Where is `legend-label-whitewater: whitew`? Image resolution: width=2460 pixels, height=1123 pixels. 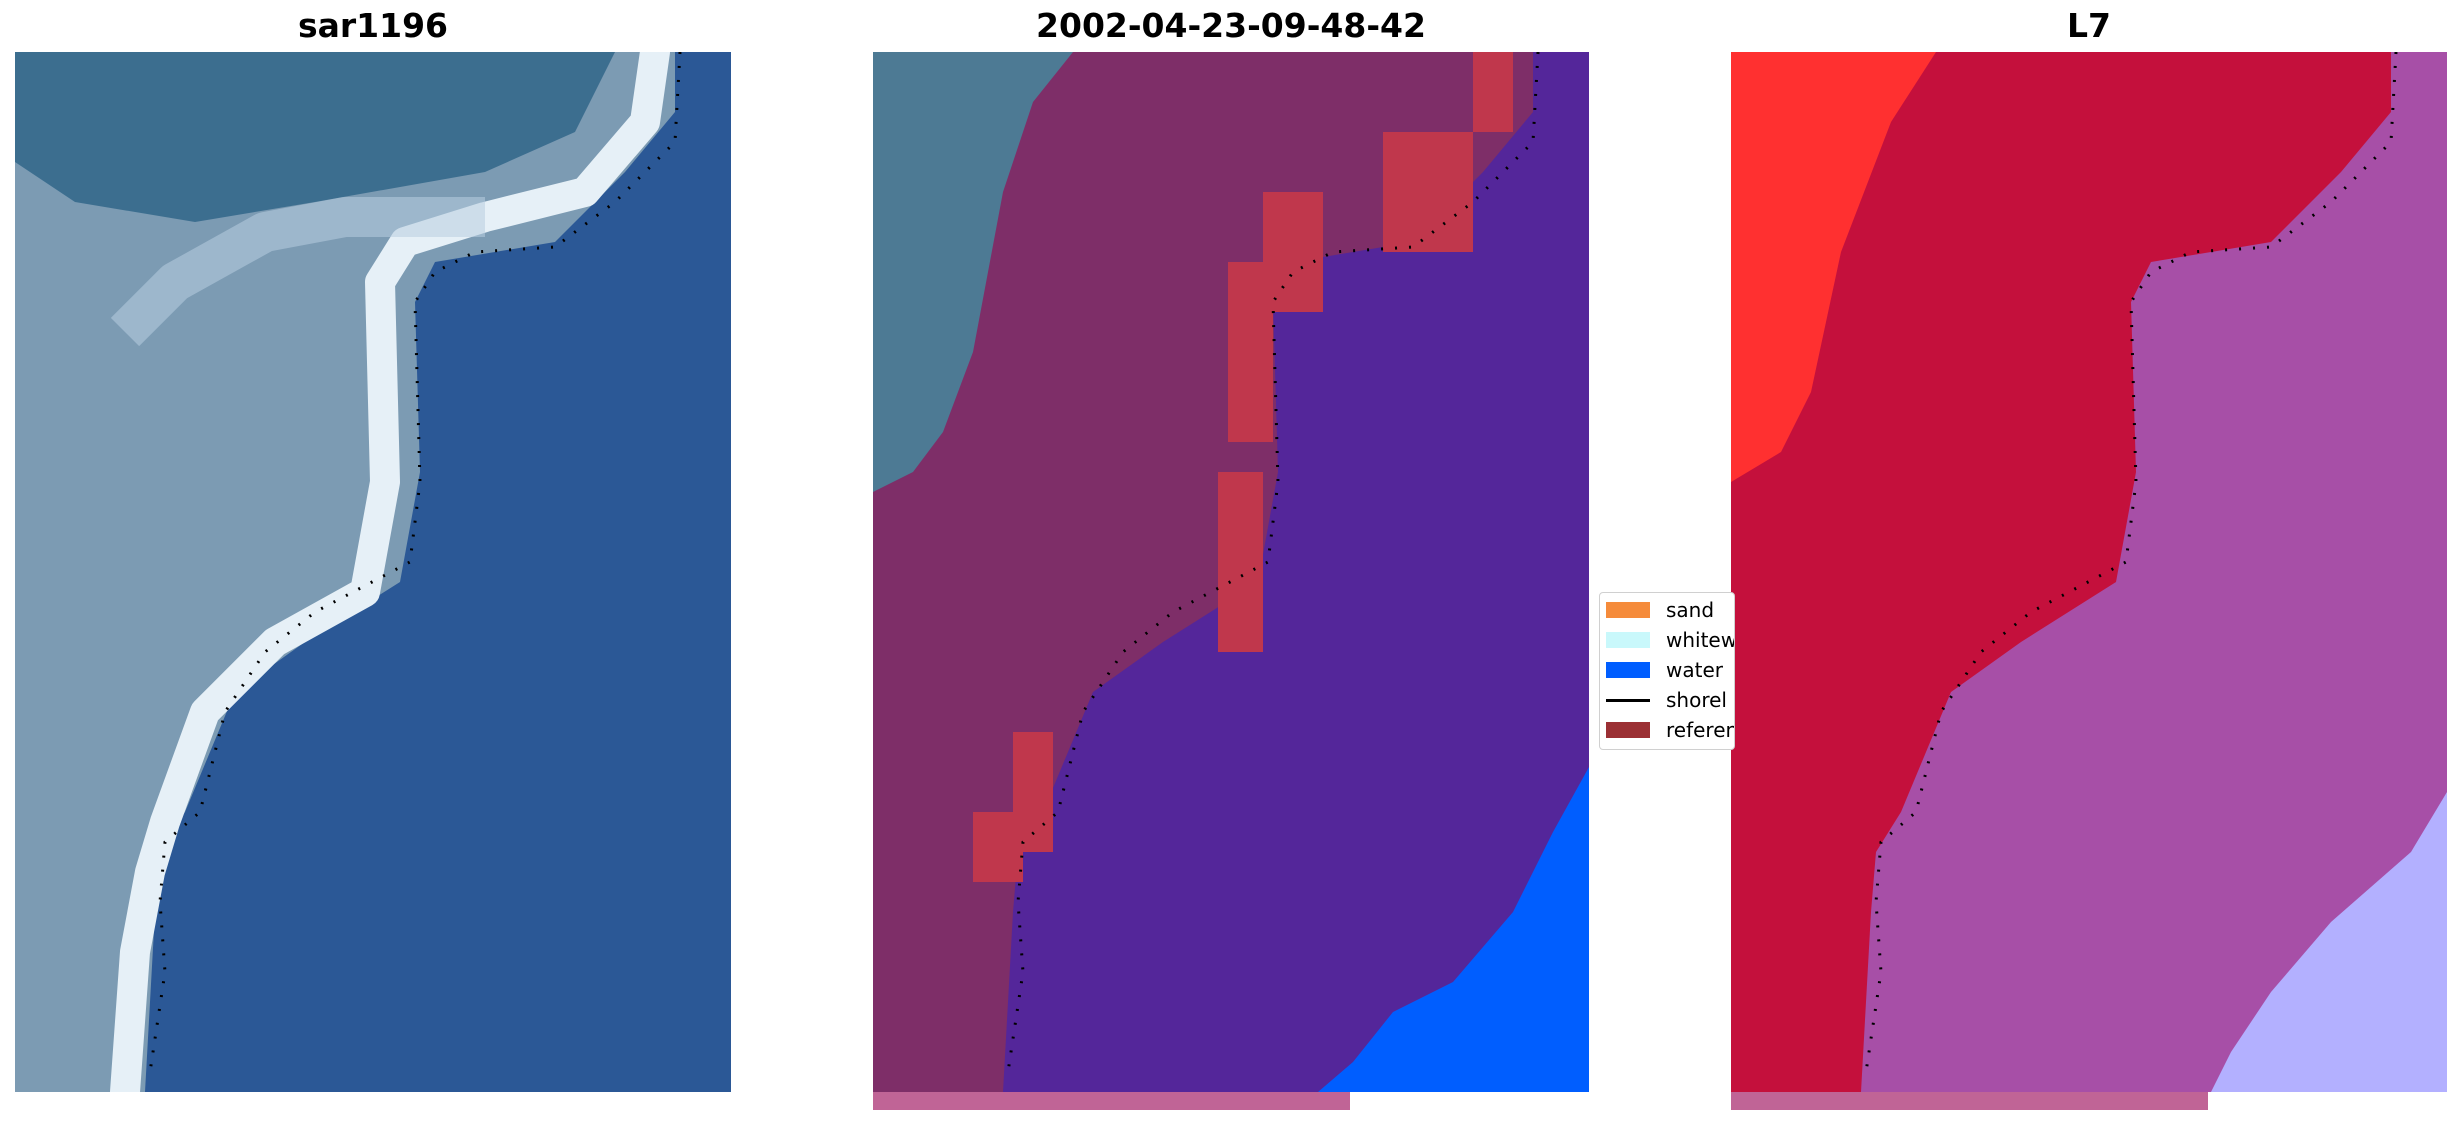 legend-label-whitewater: whitew is located at coordinates (1700, 640).